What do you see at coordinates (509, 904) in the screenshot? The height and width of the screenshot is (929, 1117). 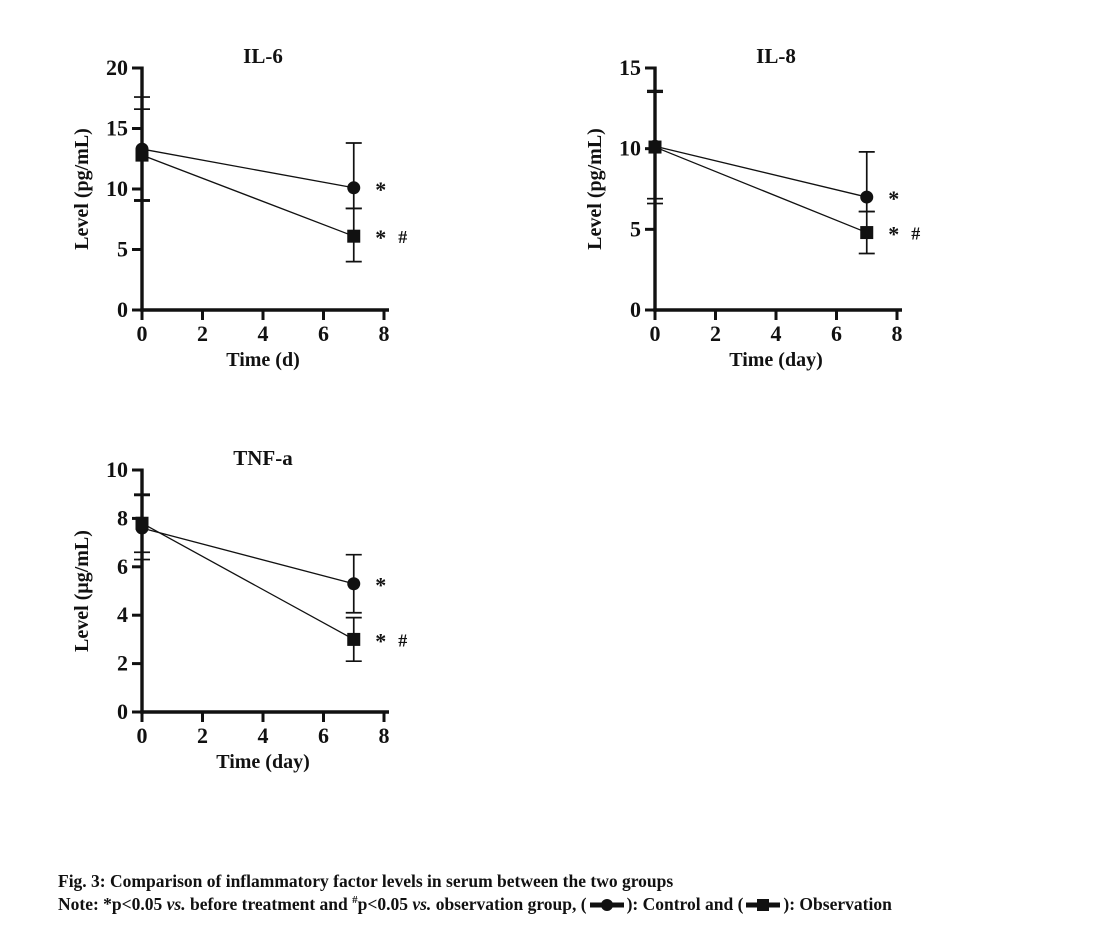 I see `note-text: observation group, (` at bounding box center [509, 904].